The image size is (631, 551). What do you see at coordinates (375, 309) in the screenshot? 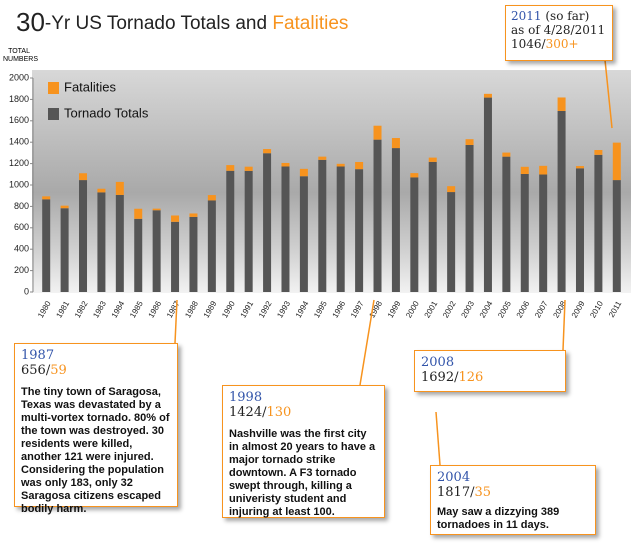
I see `x-tick-label: 1998` at bounding box center [375, 309].